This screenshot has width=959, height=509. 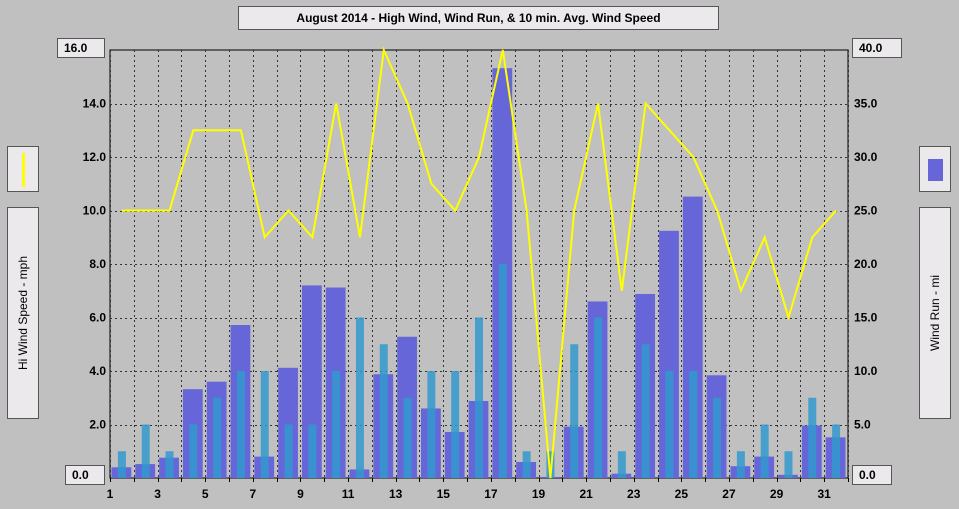 What do you see at coordinates (97, 425) in the screenshot?
I see `left-tick-label: 2.0` at bounding box center [97, 425].